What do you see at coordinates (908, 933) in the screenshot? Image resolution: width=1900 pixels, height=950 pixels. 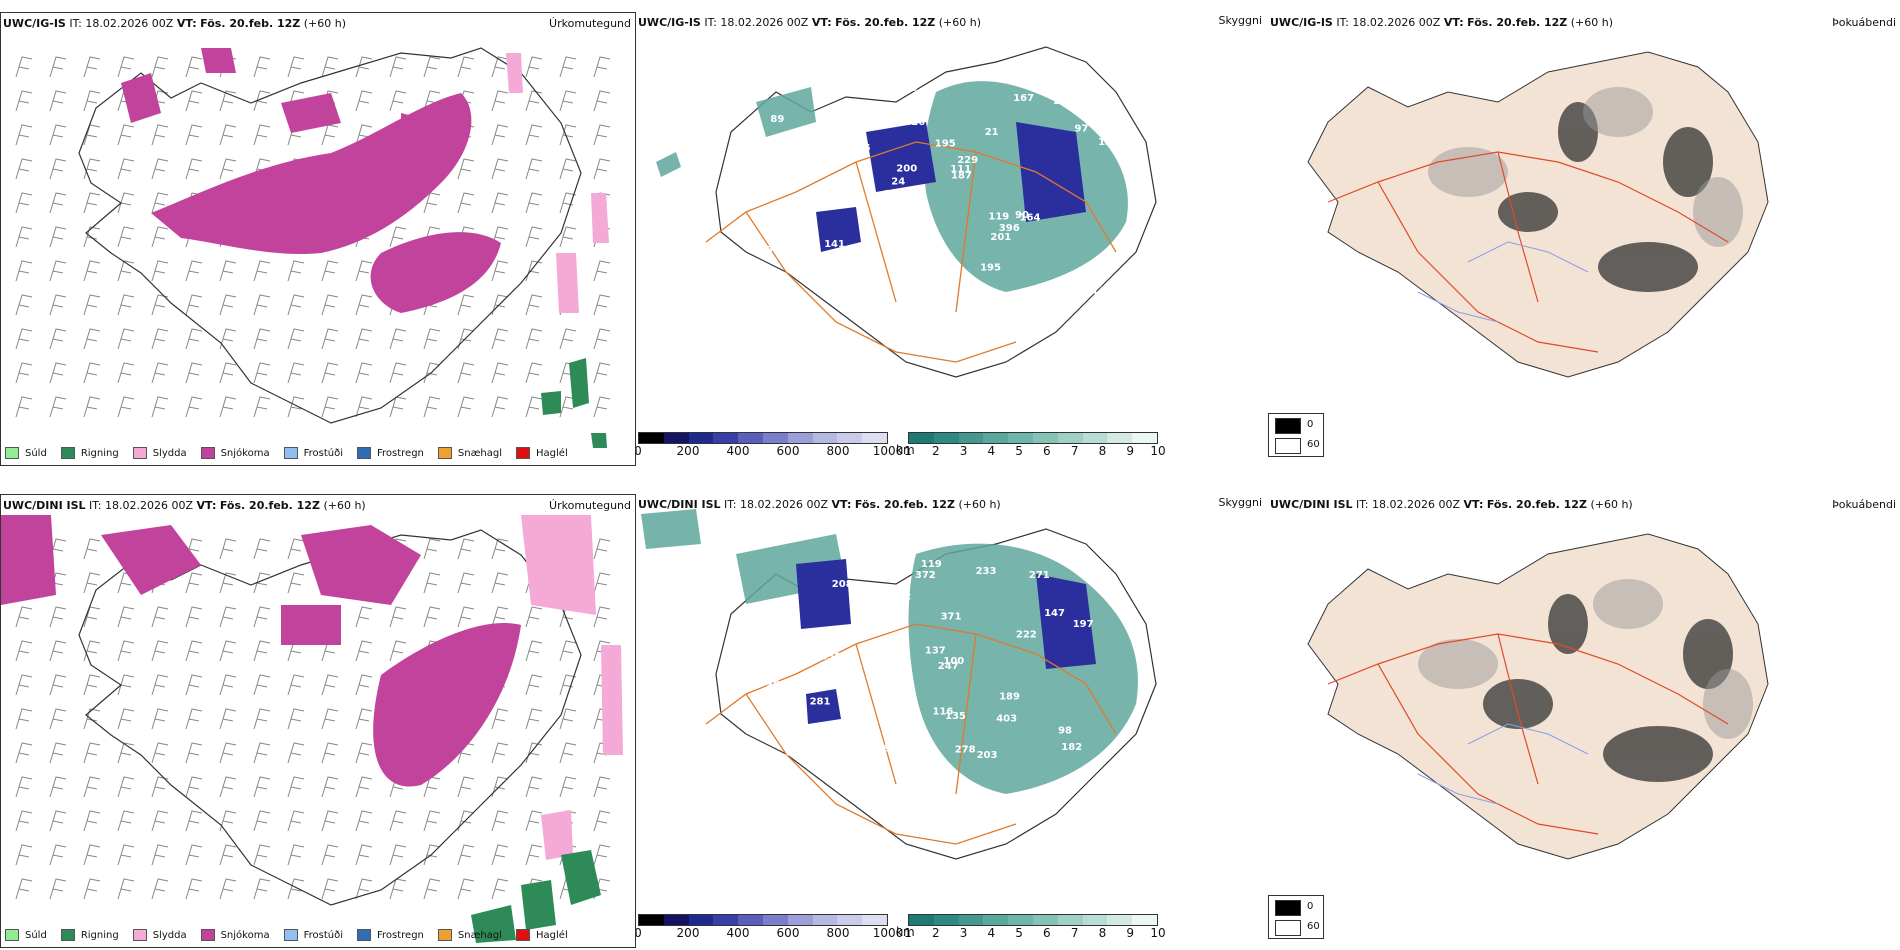 I see `colorbar-tick-label: 1` at bounding box center [908, 933].